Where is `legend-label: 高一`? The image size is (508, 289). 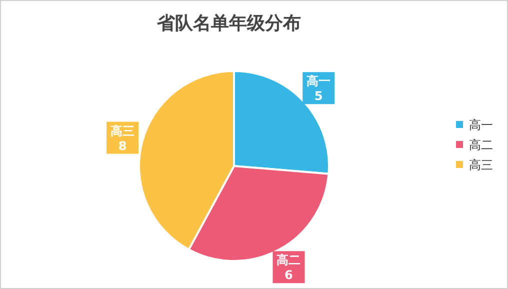 legend-label: 高一 is located at coordinates (481, 125).